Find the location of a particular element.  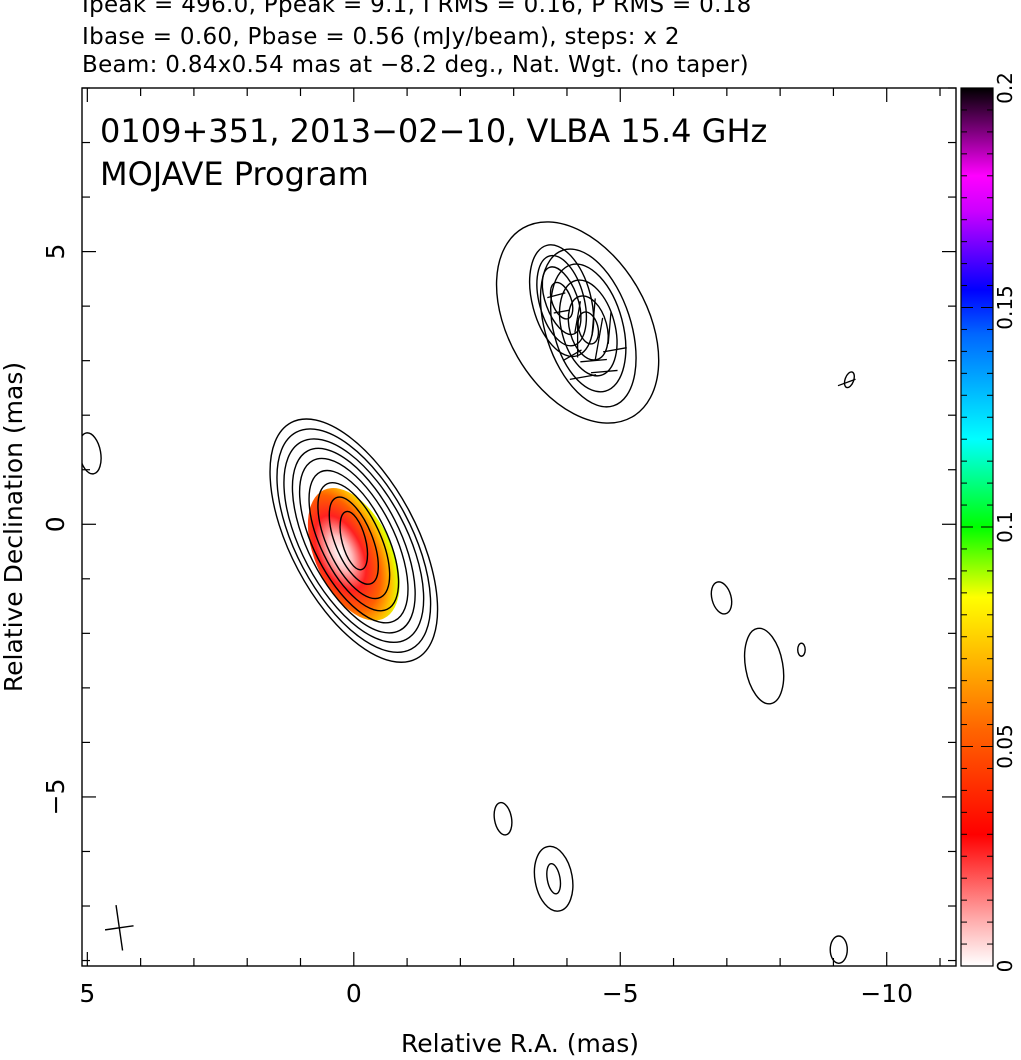

x-tick-label: 5 is located at coordinates (87, 993).